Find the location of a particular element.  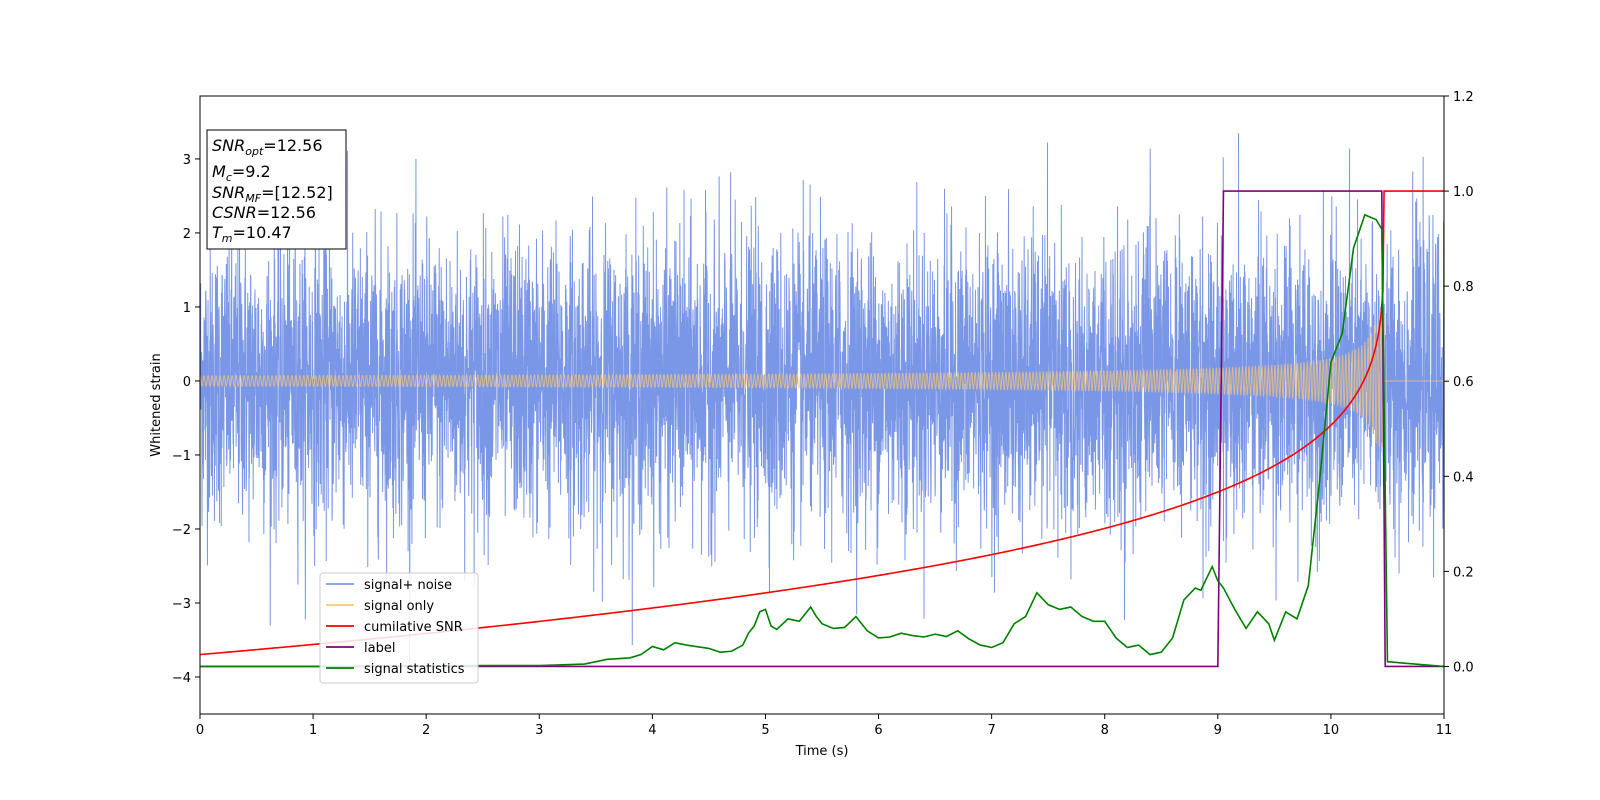

x-tick-label: 9 is located at coordinates (1218, 730).